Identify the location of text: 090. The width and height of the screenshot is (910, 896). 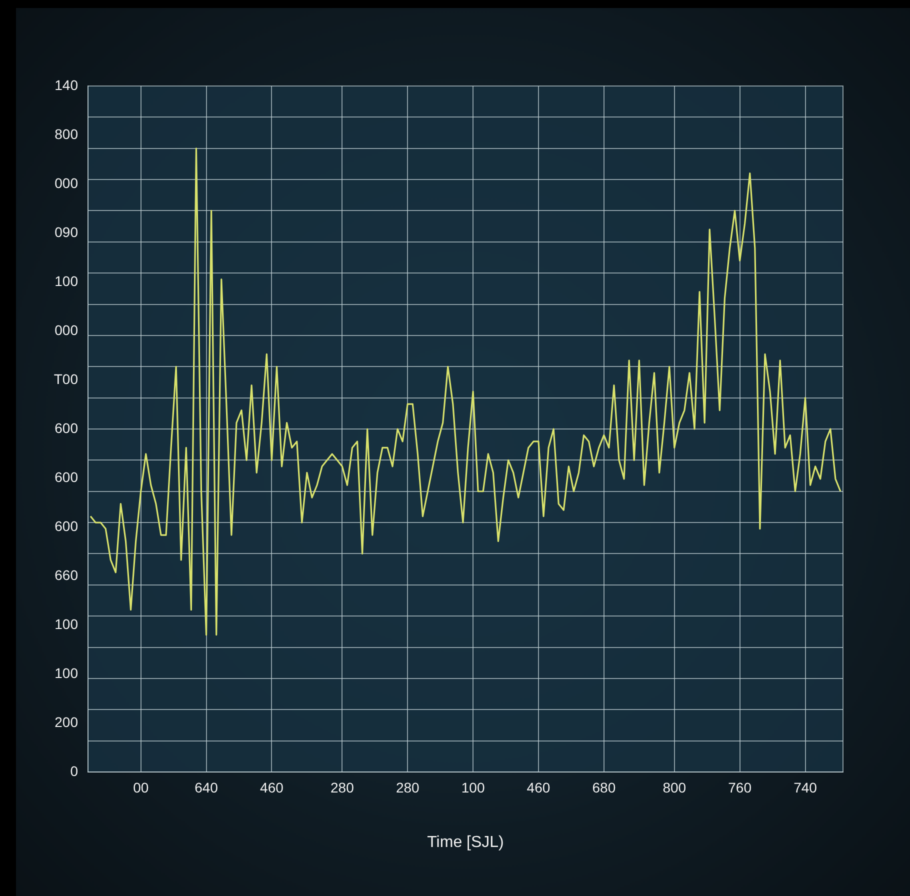
(66, 232).